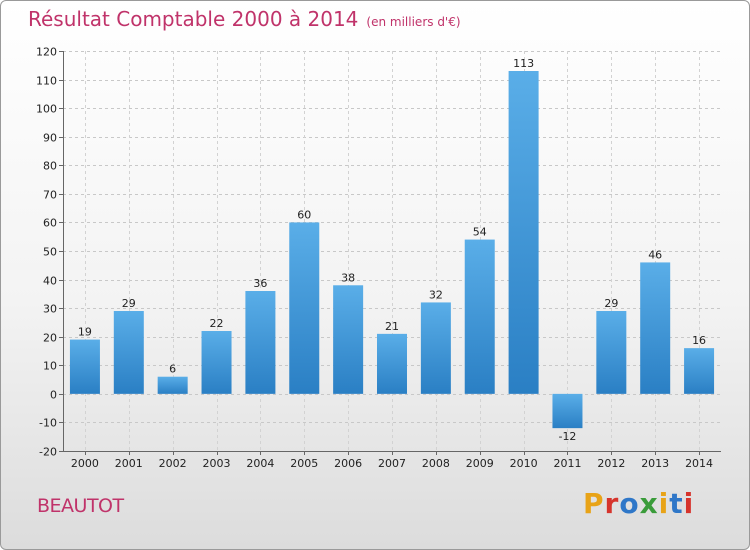  Describe the element at coordinates (260, 463) in the screenshot. I see `x-tick-label: 2004` at that location.